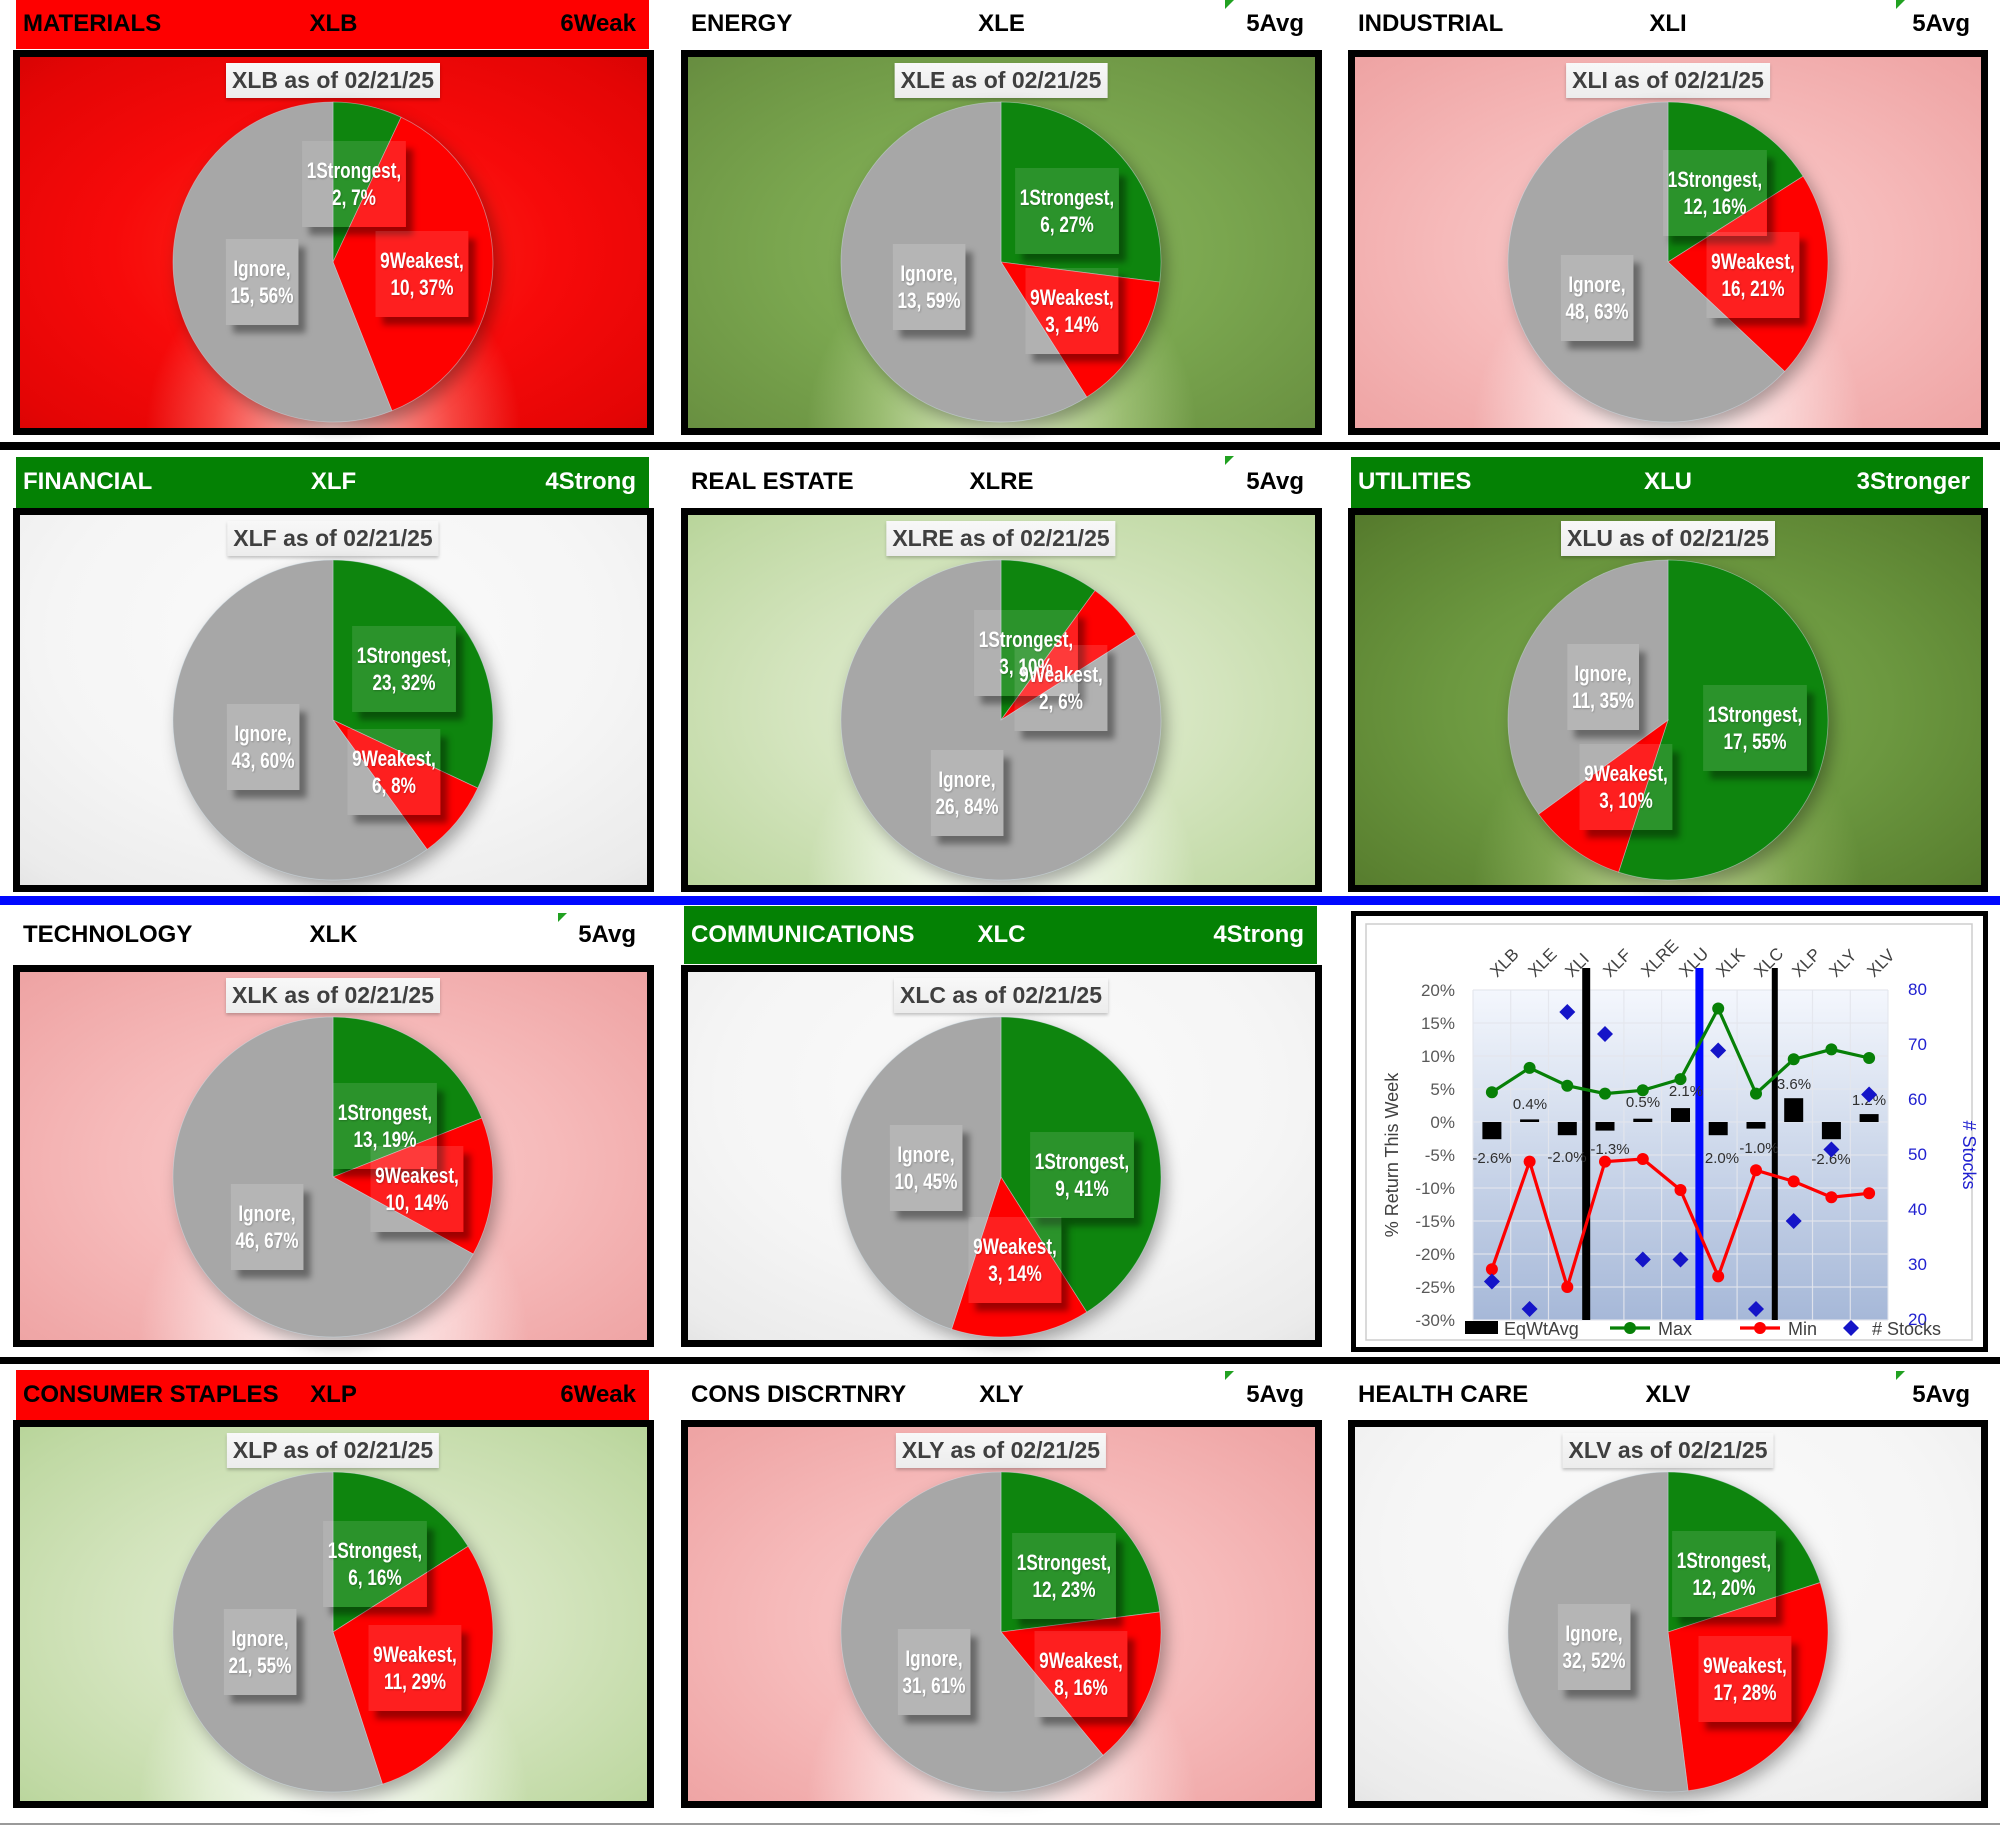  What do you see at coordinates (1438, 1023) in the screenshot?
I see `svg-text: 15%` at bounding box center [1438, 1023].